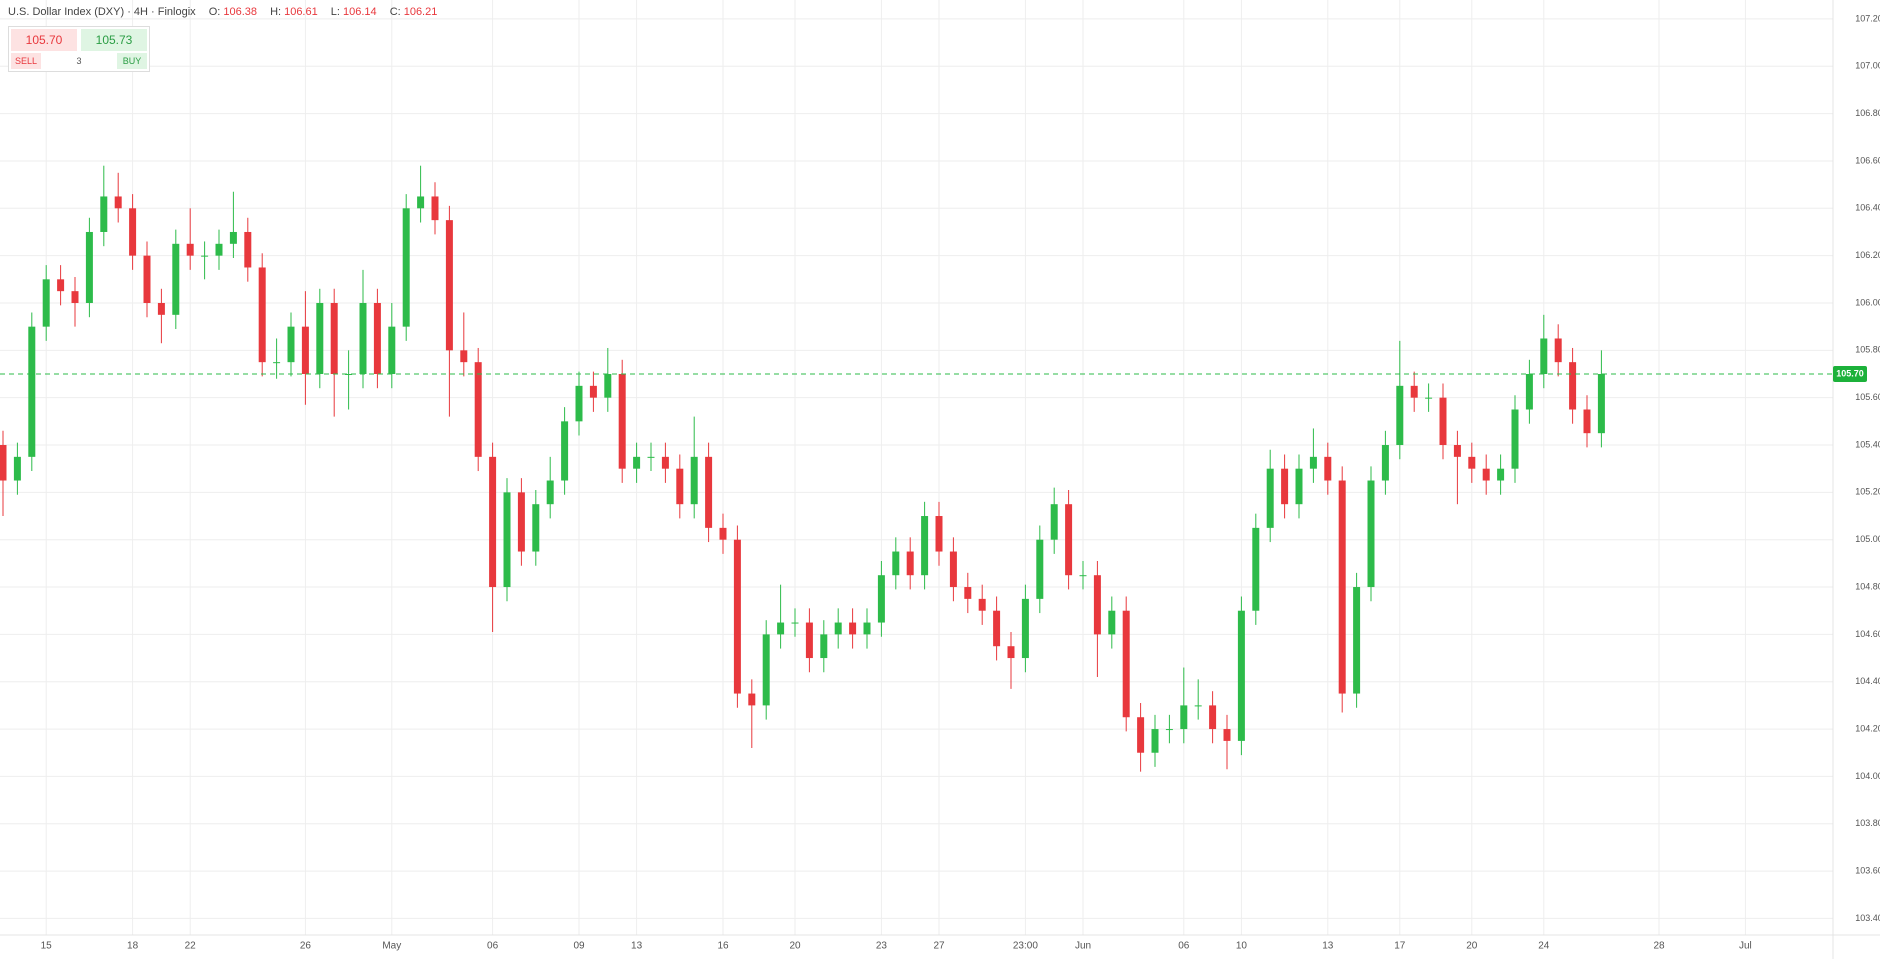  What do you see at coordinates (1867, 776) in the screenshot?
I see `y-tick-label: 104.00` at bounding box center [1867, 776].